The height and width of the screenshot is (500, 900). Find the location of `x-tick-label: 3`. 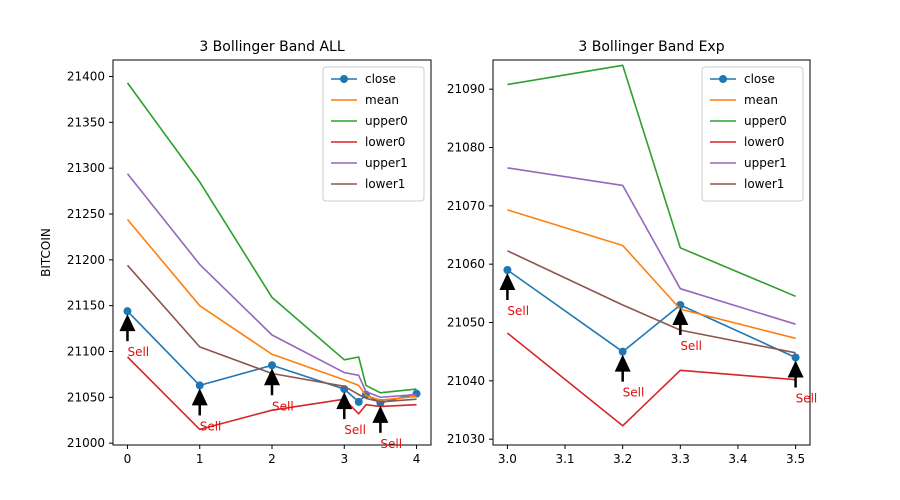

x-tick-label: 3 is located at coordinates (344, 459).